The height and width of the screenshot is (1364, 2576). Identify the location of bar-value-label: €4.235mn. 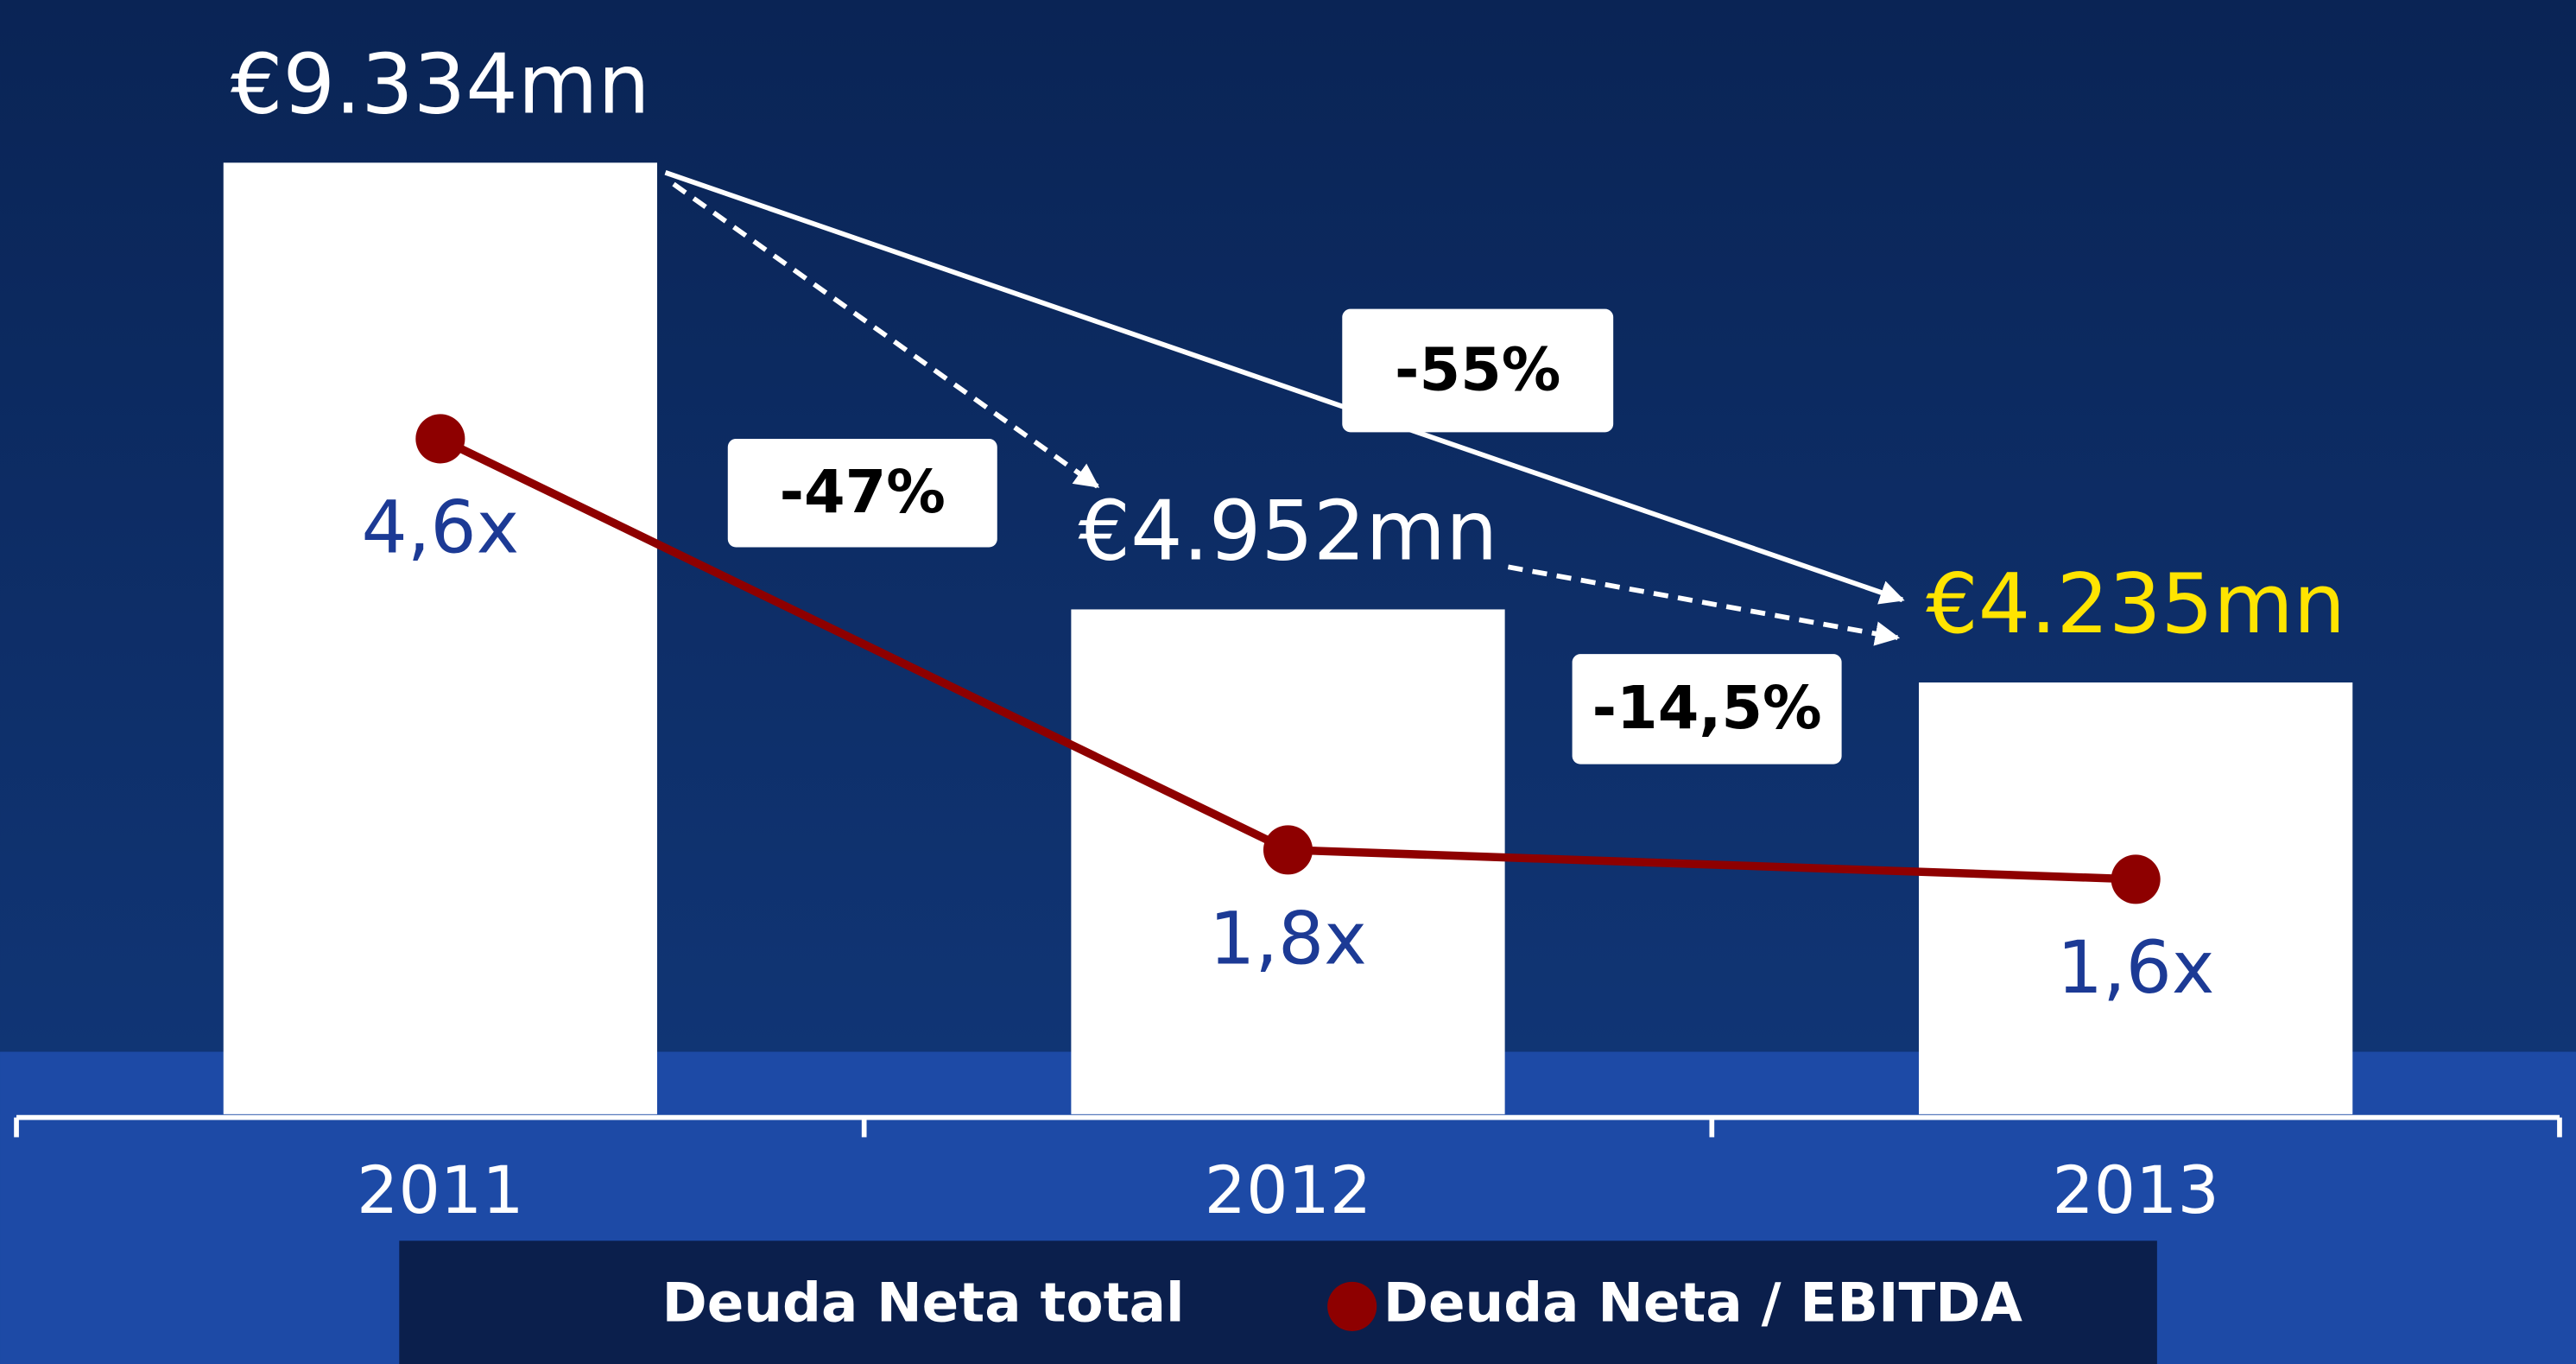
(2135, 605).